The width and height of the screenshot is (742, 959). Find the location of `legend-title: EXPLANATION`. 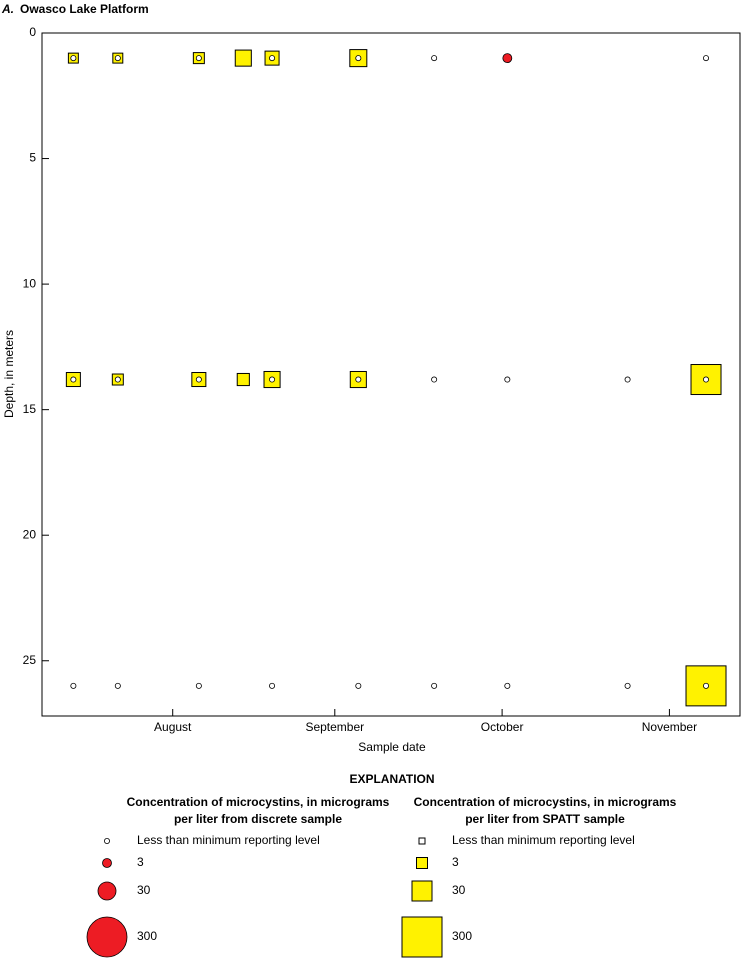

legend-title: EXPLANATION is located at coordinates (391, 779).